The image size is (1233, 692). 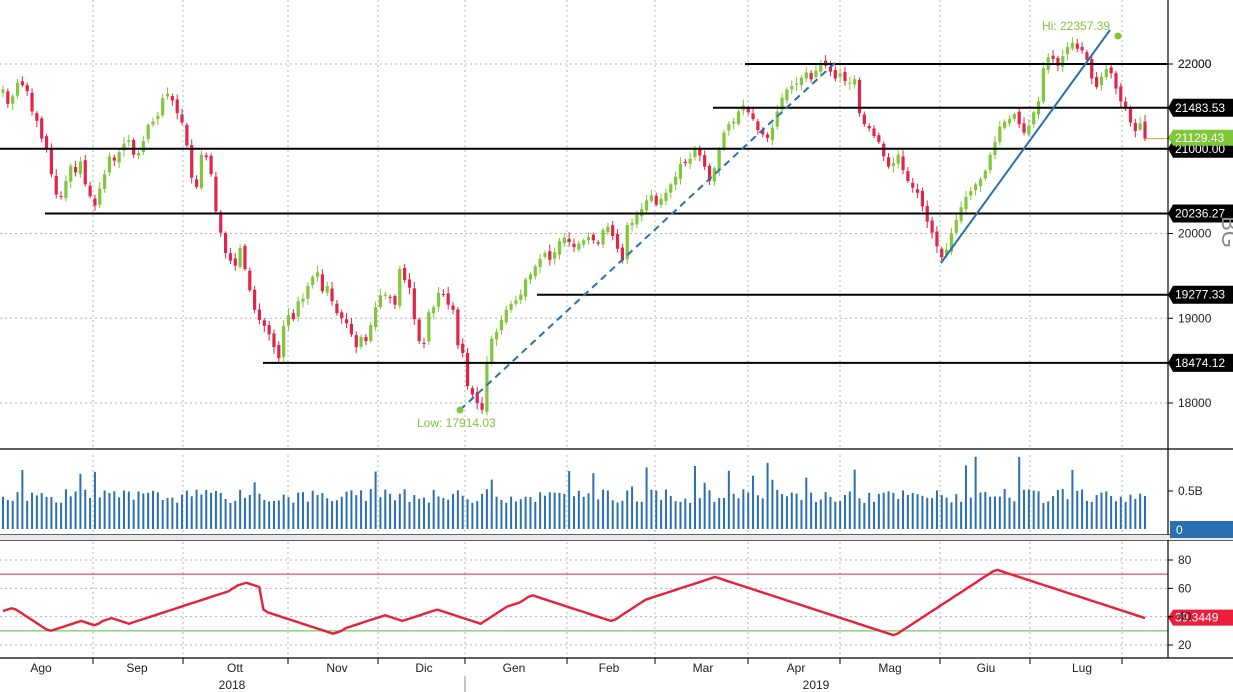 What do you see at coordinates (336, 668) in the screenshot?
I see `x-month-label: Nov` at bounding box center [336, 668].